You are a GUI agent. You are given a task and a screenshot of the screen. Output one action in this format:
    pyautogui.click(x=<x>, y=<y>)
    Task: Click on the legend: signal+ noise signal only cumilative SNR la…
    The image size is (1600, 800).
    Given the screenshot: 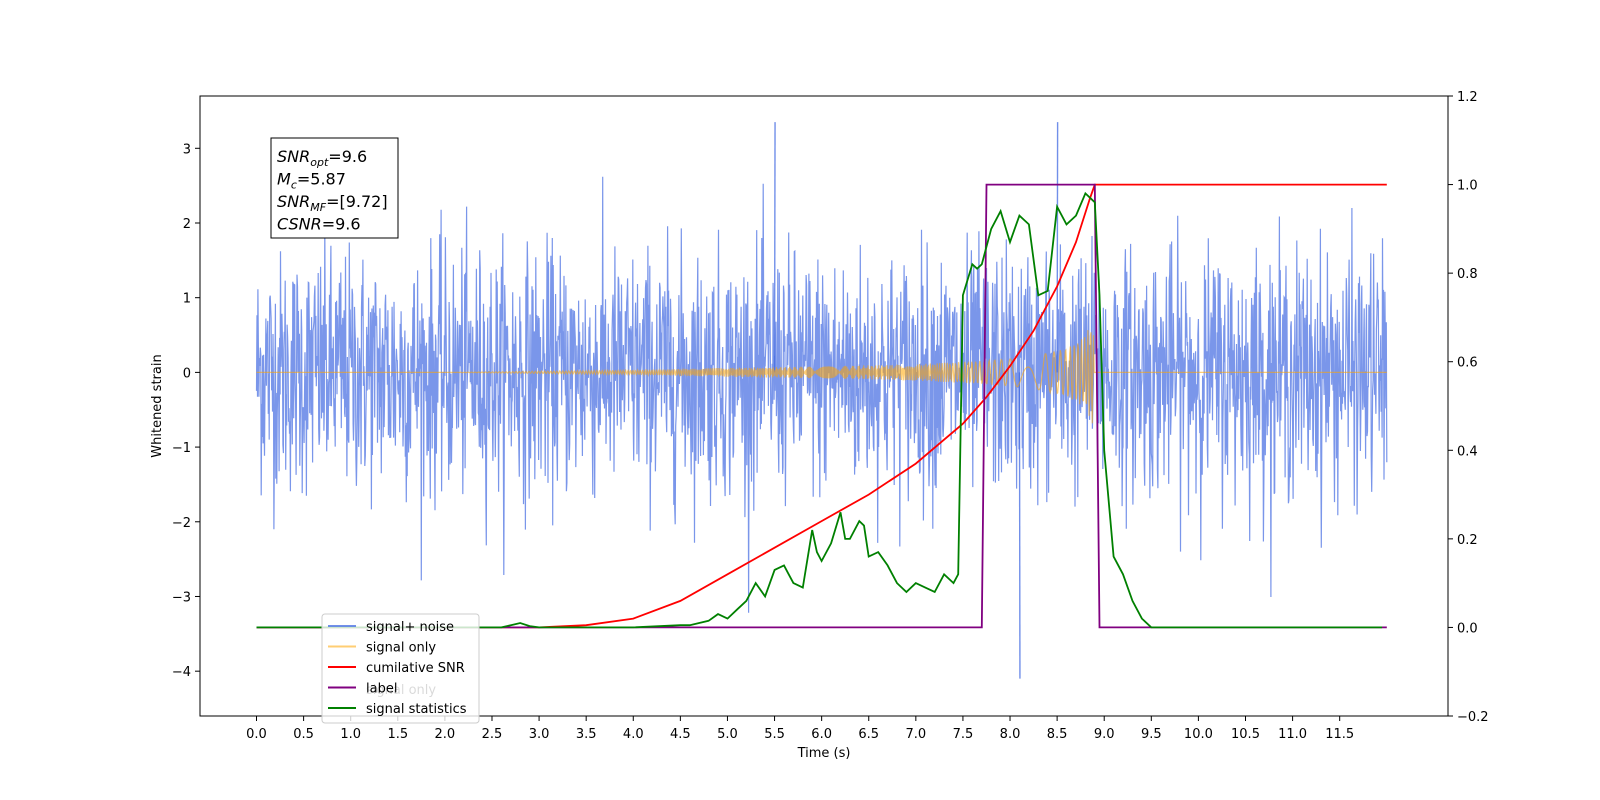 What is the action you would take?
    pyautogui.click(x=400, y=668)
    